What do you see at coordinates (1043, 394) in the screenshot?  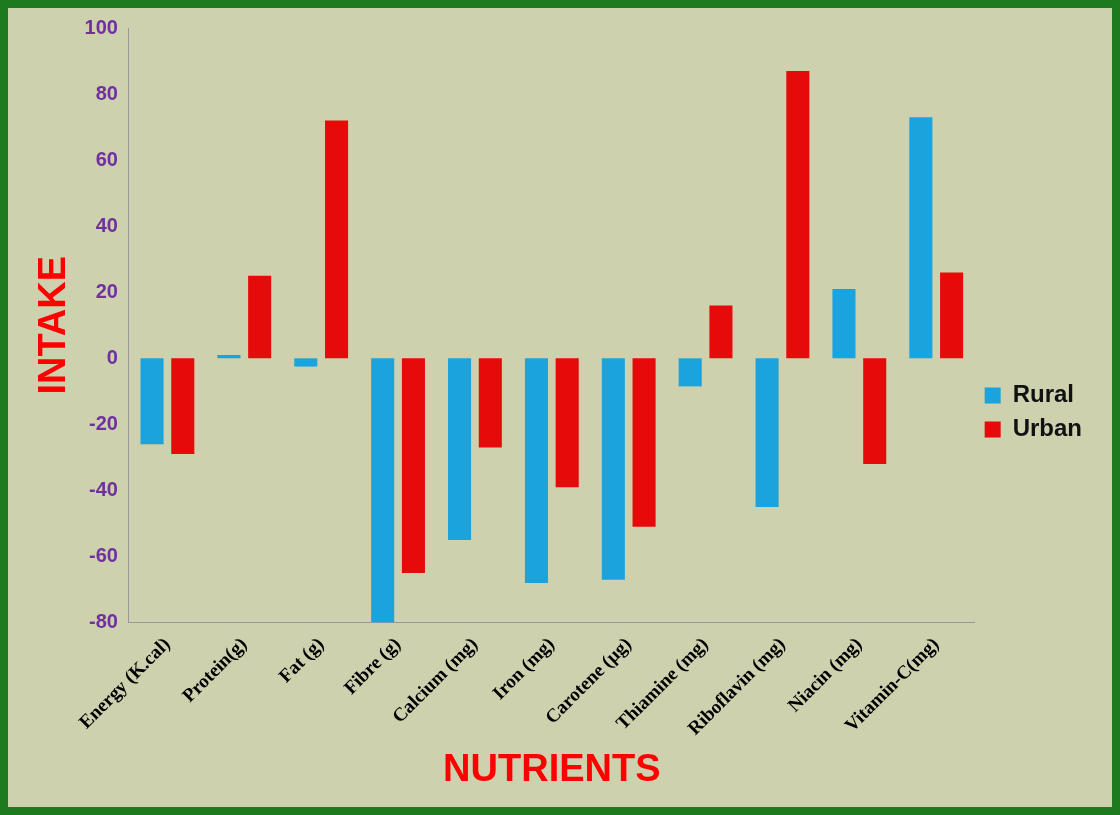 I see `legend-label: Rural` at bounding box center [1043, 394].